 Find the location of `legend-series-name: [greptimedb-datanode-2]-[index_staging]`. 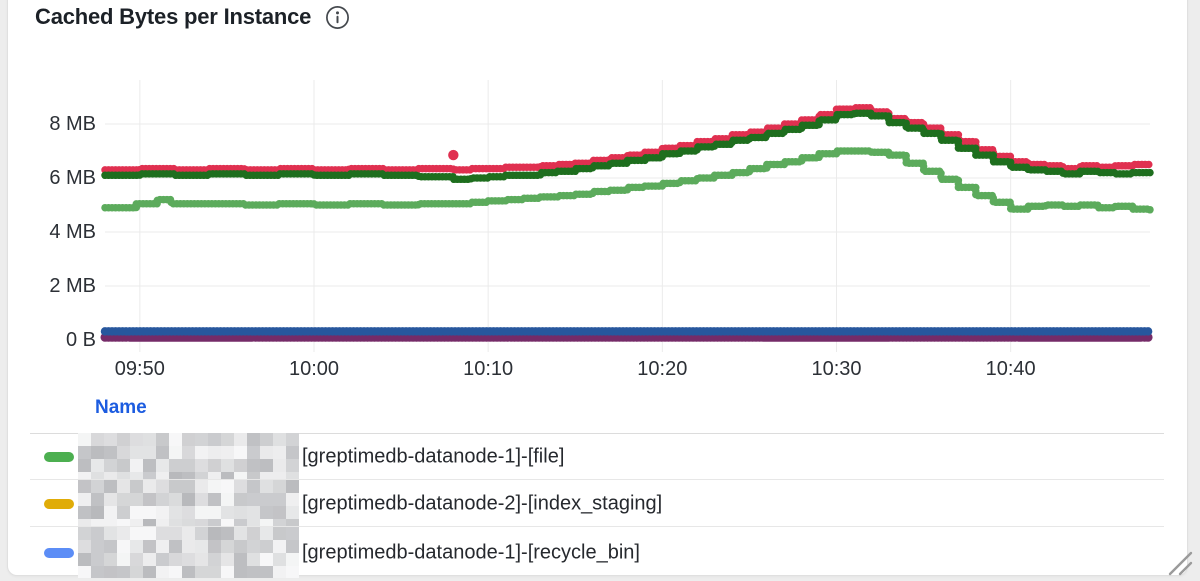

legend-series-name: [greptimedb-datanode-2]-[index_staging] is located at coordinates (482, 503).